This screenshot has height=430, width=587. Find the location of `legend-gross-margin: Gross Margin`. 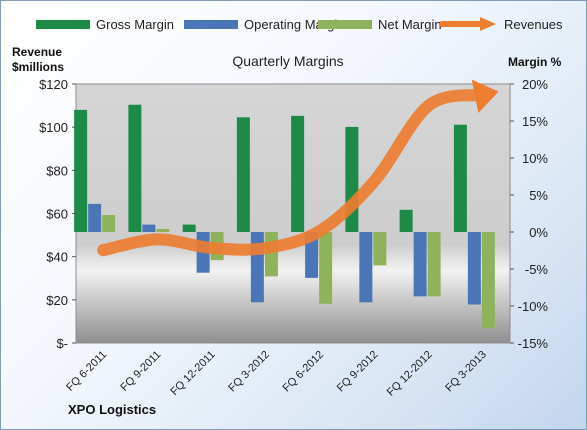

legend-gross-margin: Gross Margin is located at coordinates (105, 24).